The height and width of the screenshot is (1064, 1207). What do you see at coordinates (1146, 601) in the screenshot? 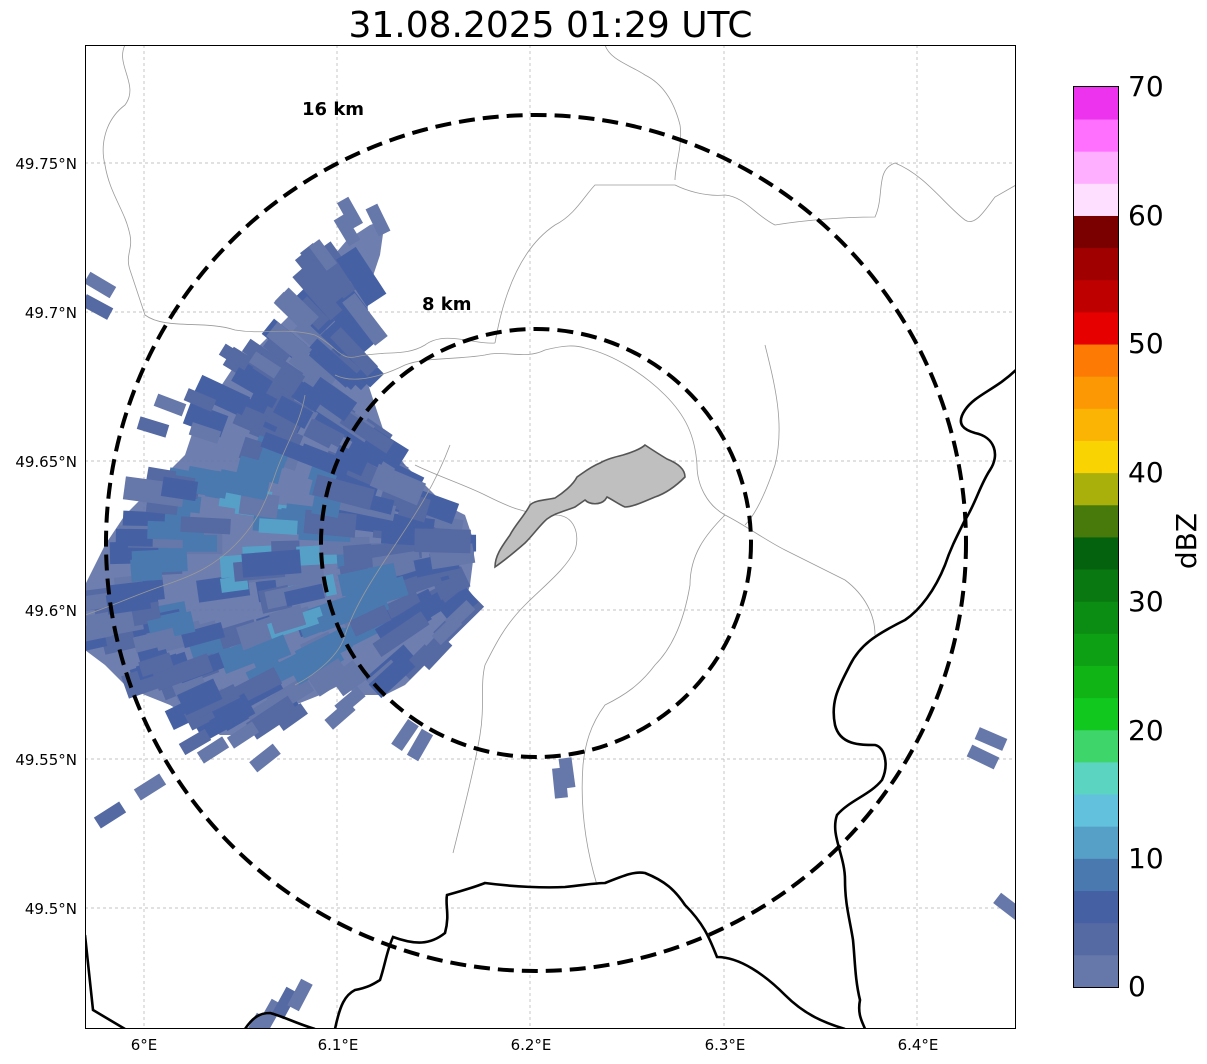
I see `colorbar-tick-30: 30` at bounding box center [1146, 601].